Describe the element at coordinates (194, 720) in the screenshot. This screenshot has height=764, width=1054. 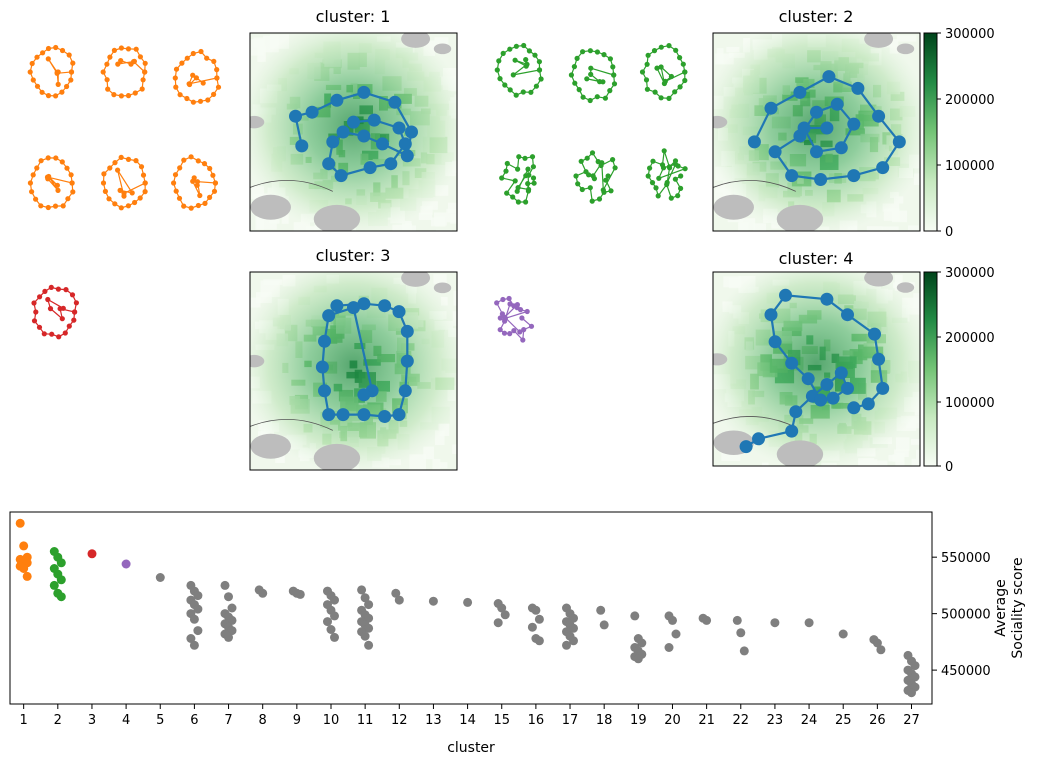
I see `x-tick-label: 6` at that location.